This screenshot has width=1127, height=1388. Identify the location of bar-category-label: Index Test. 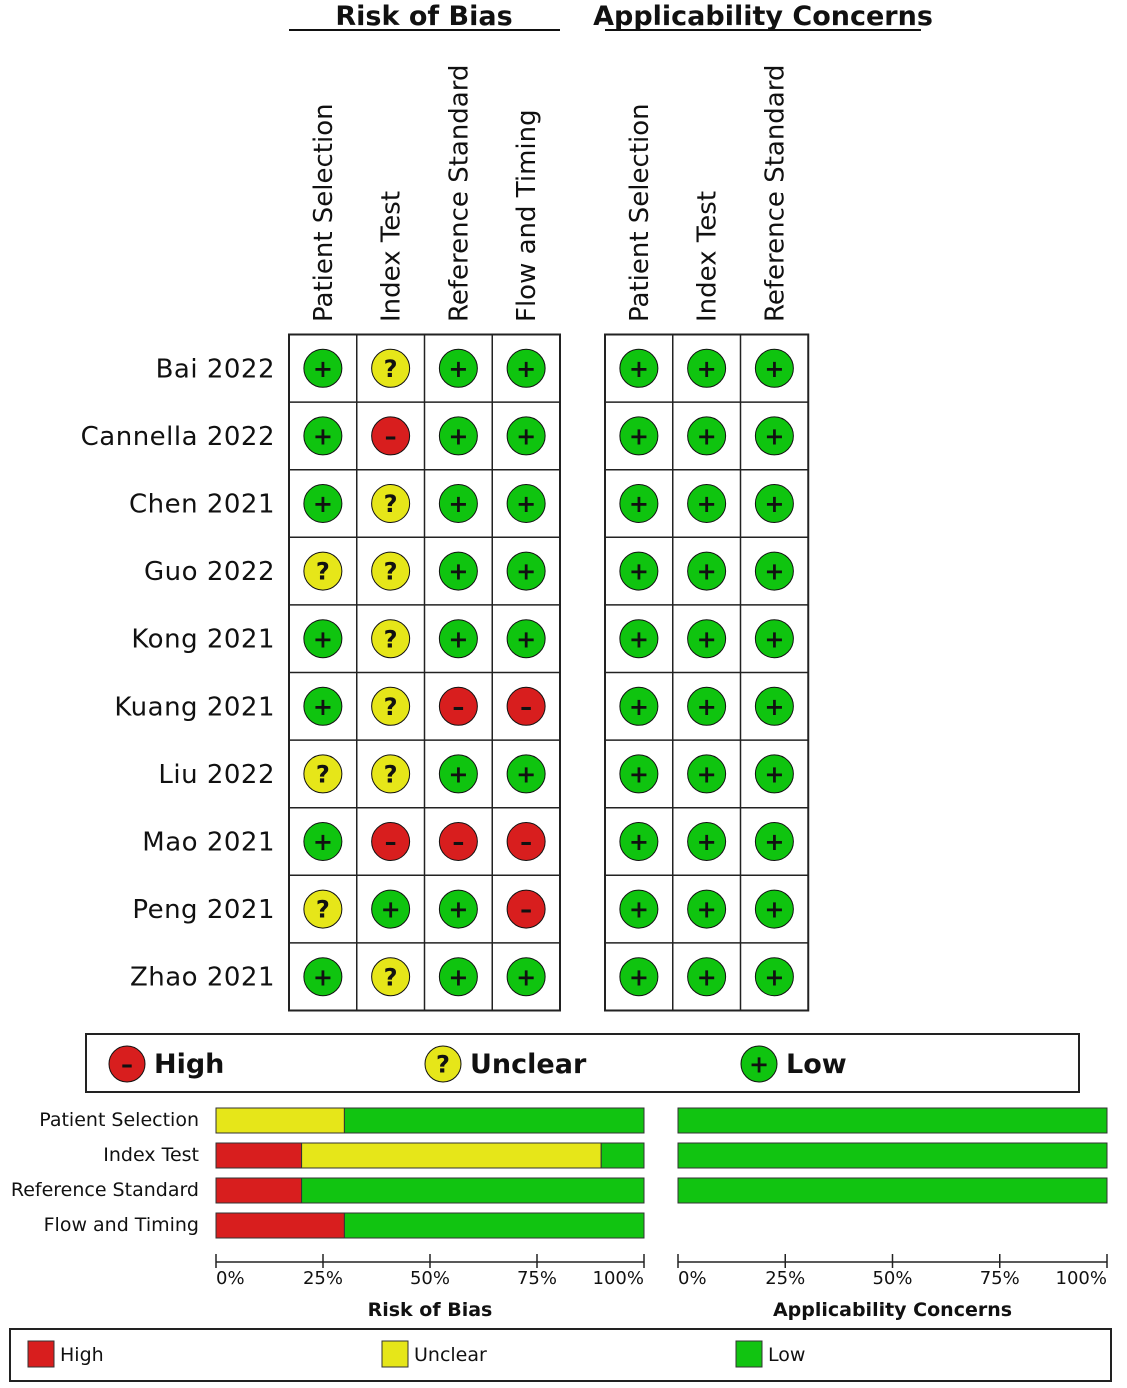
(151, 1155).